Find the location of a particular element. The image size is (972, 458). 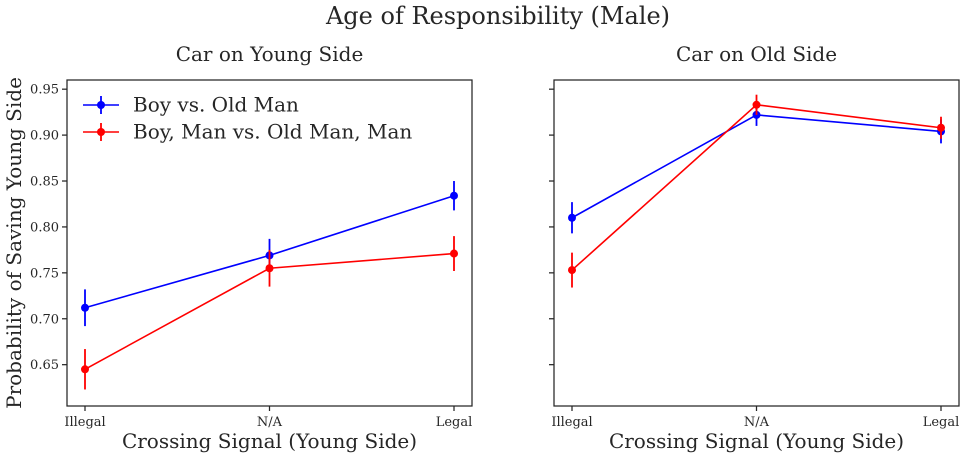

y-tick-label: 0.95 is located at coordinates (44, 90).